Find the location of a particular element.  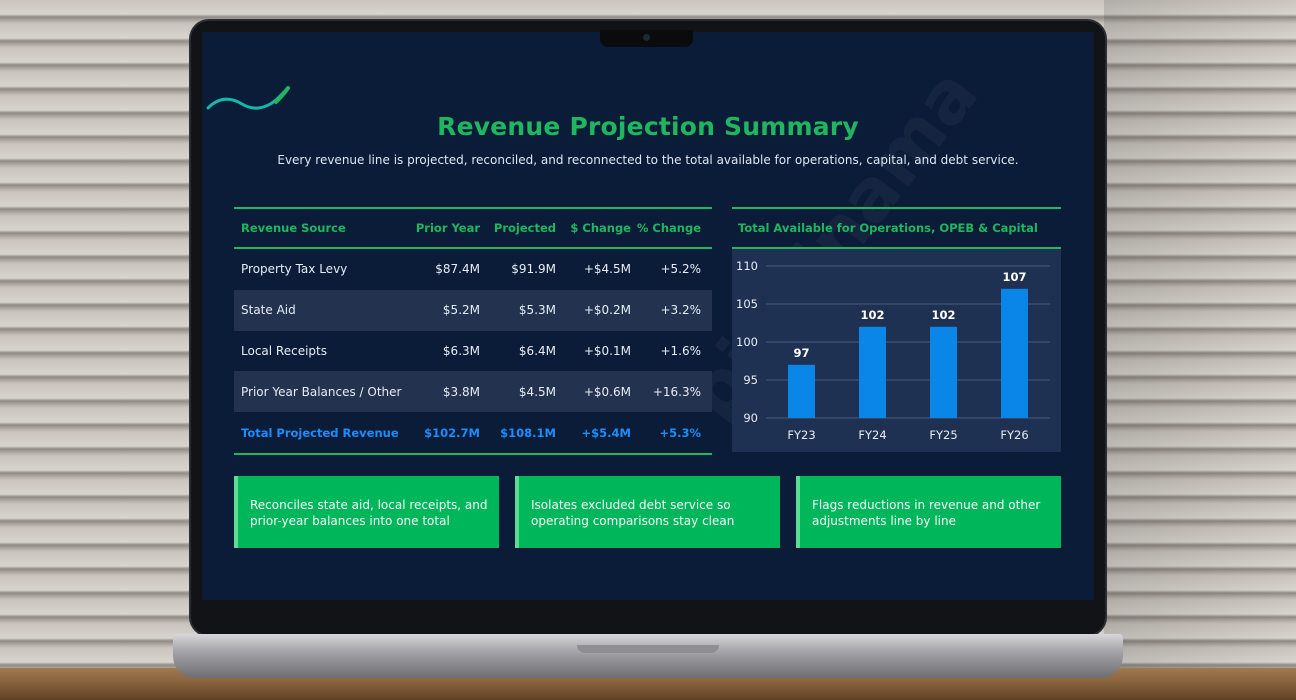

cell-pct-change: +5.2% is located at coordinates (680, 269).